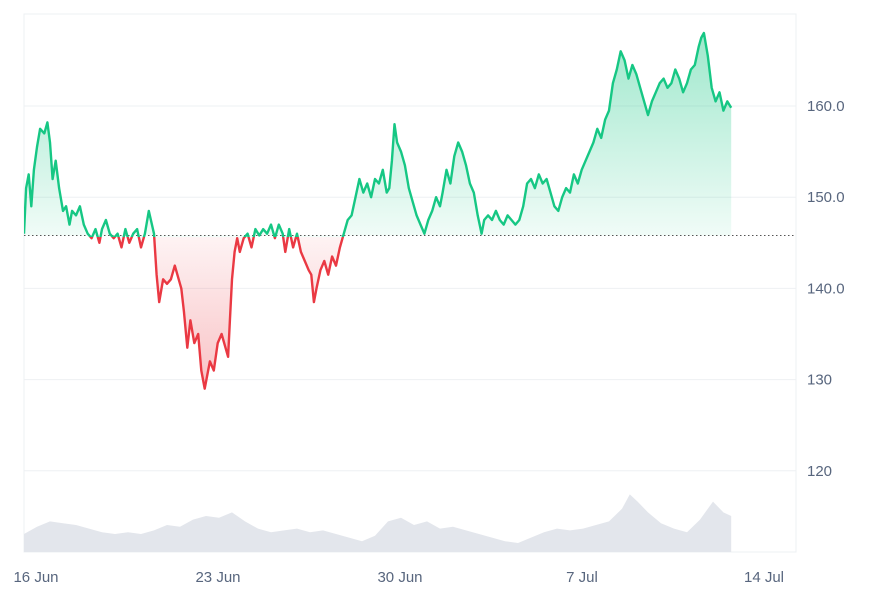 This screenshot has height=615, width=873. I want to click on x-tick-label-2: 30 Jun, so click(399, 577).